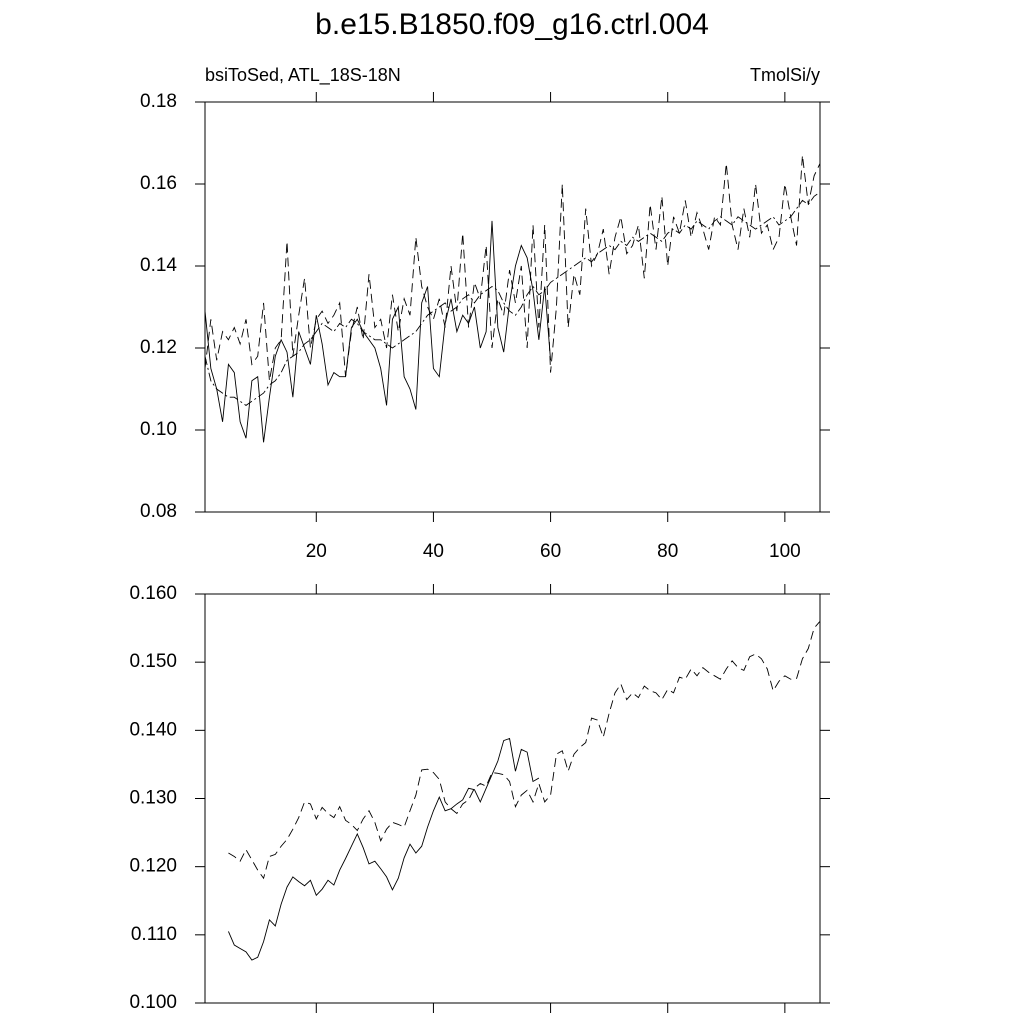 Image resolution: width=1024 pixels, height=1024 pixels. What do you see at coordinates (154, 934) in the screenshot?
I see `y-tick-label: 0.110` at bounding box center [154, 934].